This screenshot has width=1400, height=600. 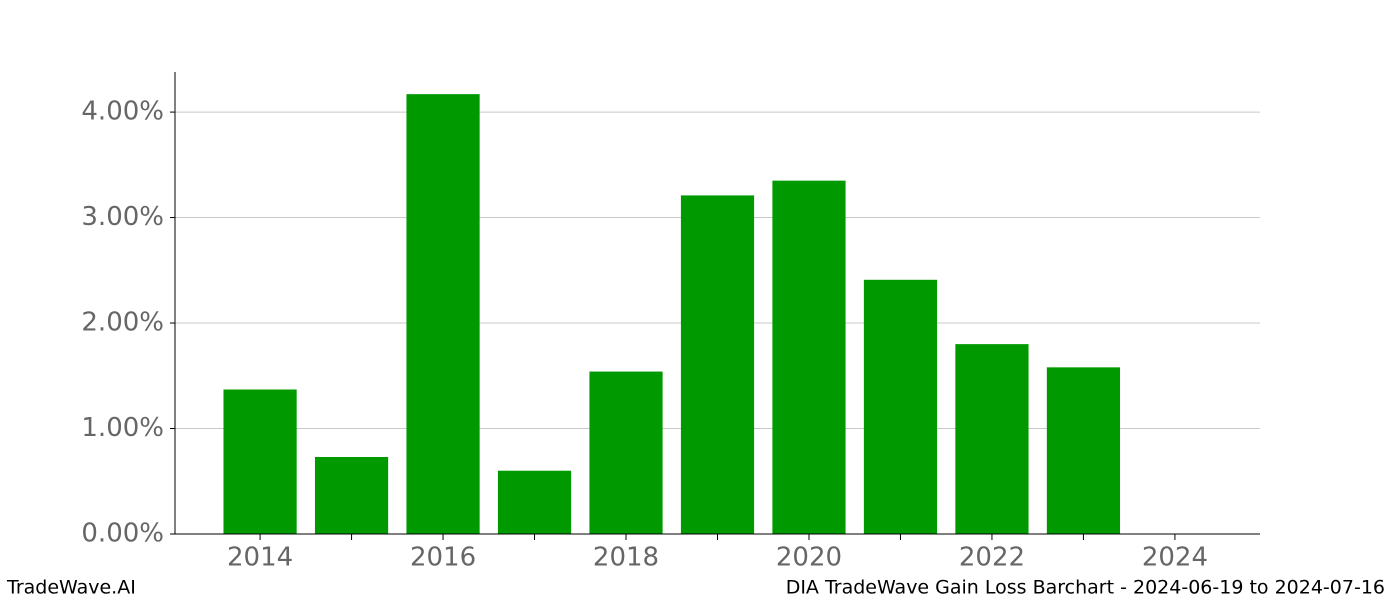 I want to click on source-label: TradeWave.AI, so click(x=71, y=588).